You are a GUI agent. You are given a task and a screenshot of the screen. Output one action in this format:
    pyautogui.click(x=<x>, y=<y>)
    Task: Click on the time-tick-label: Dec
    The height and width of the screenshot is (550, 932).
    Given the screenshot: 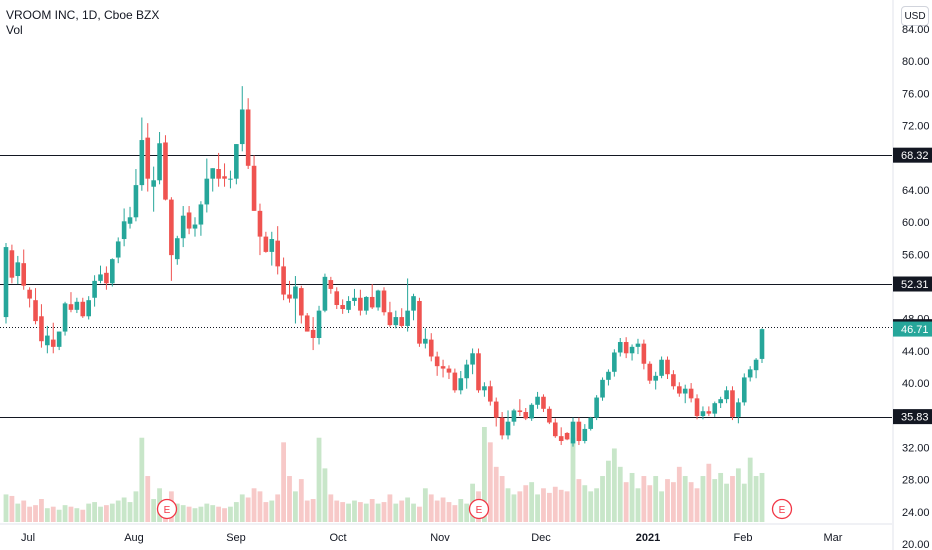 What is the action you would take?
    pyautogui.click(x=541, y=538)
    